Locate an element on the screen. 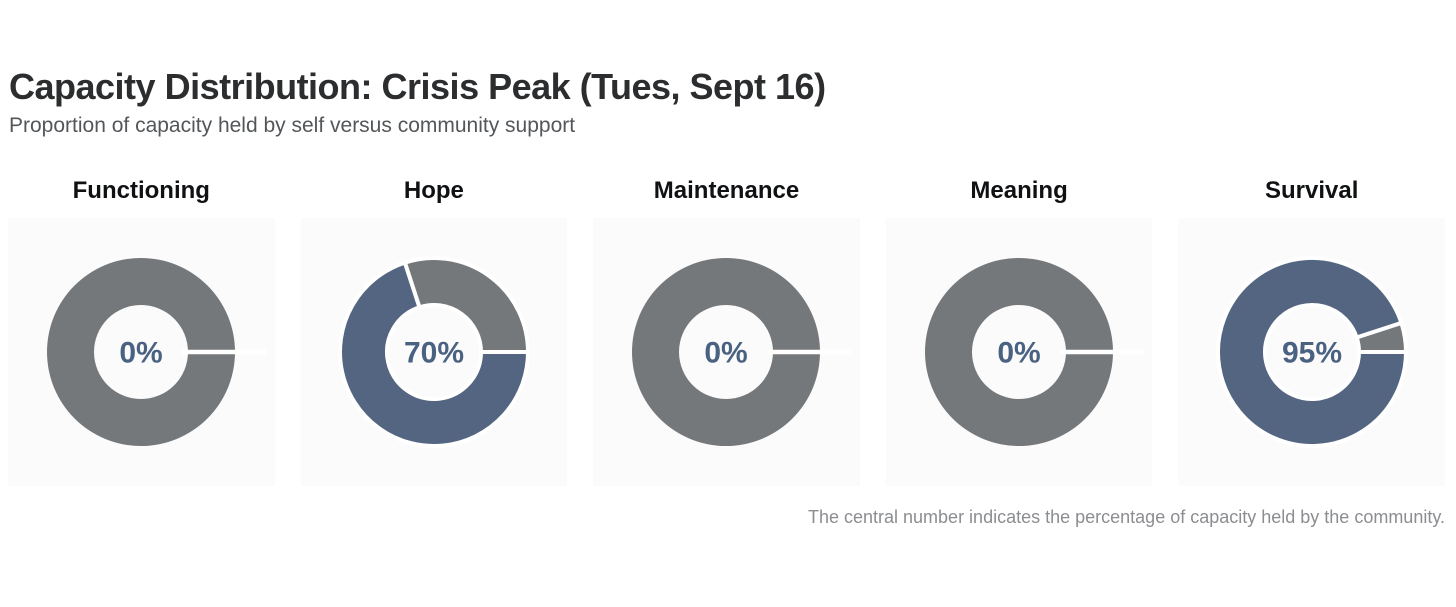  category-label-functioning: Functioning is located at coordinates (141, 190).